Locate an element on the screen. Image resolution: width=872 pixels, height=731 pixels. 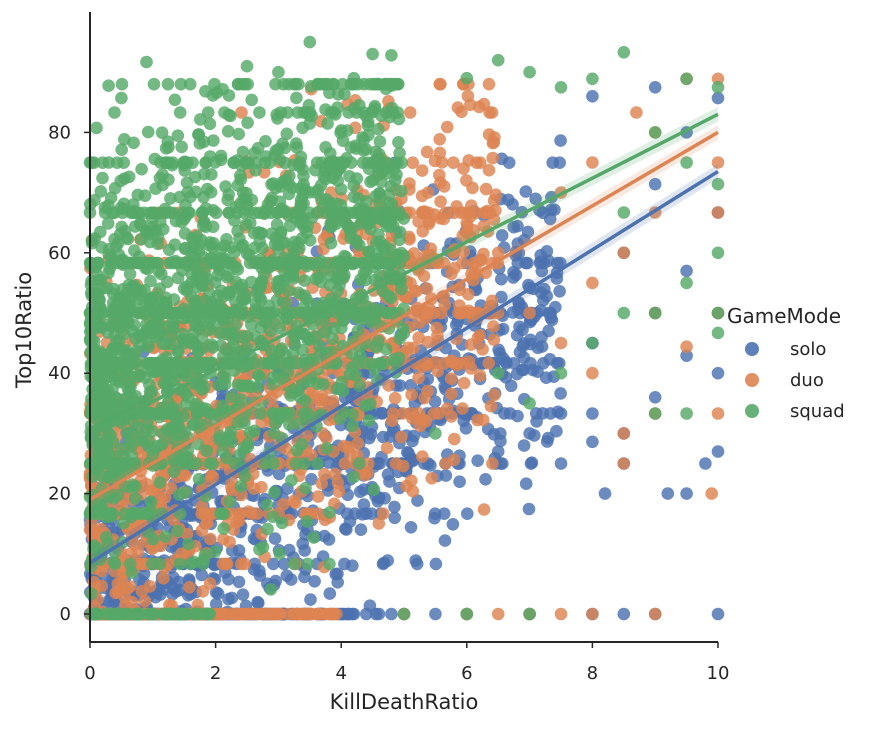
legend-label-duo: duo is located at coordinates (807, 380).